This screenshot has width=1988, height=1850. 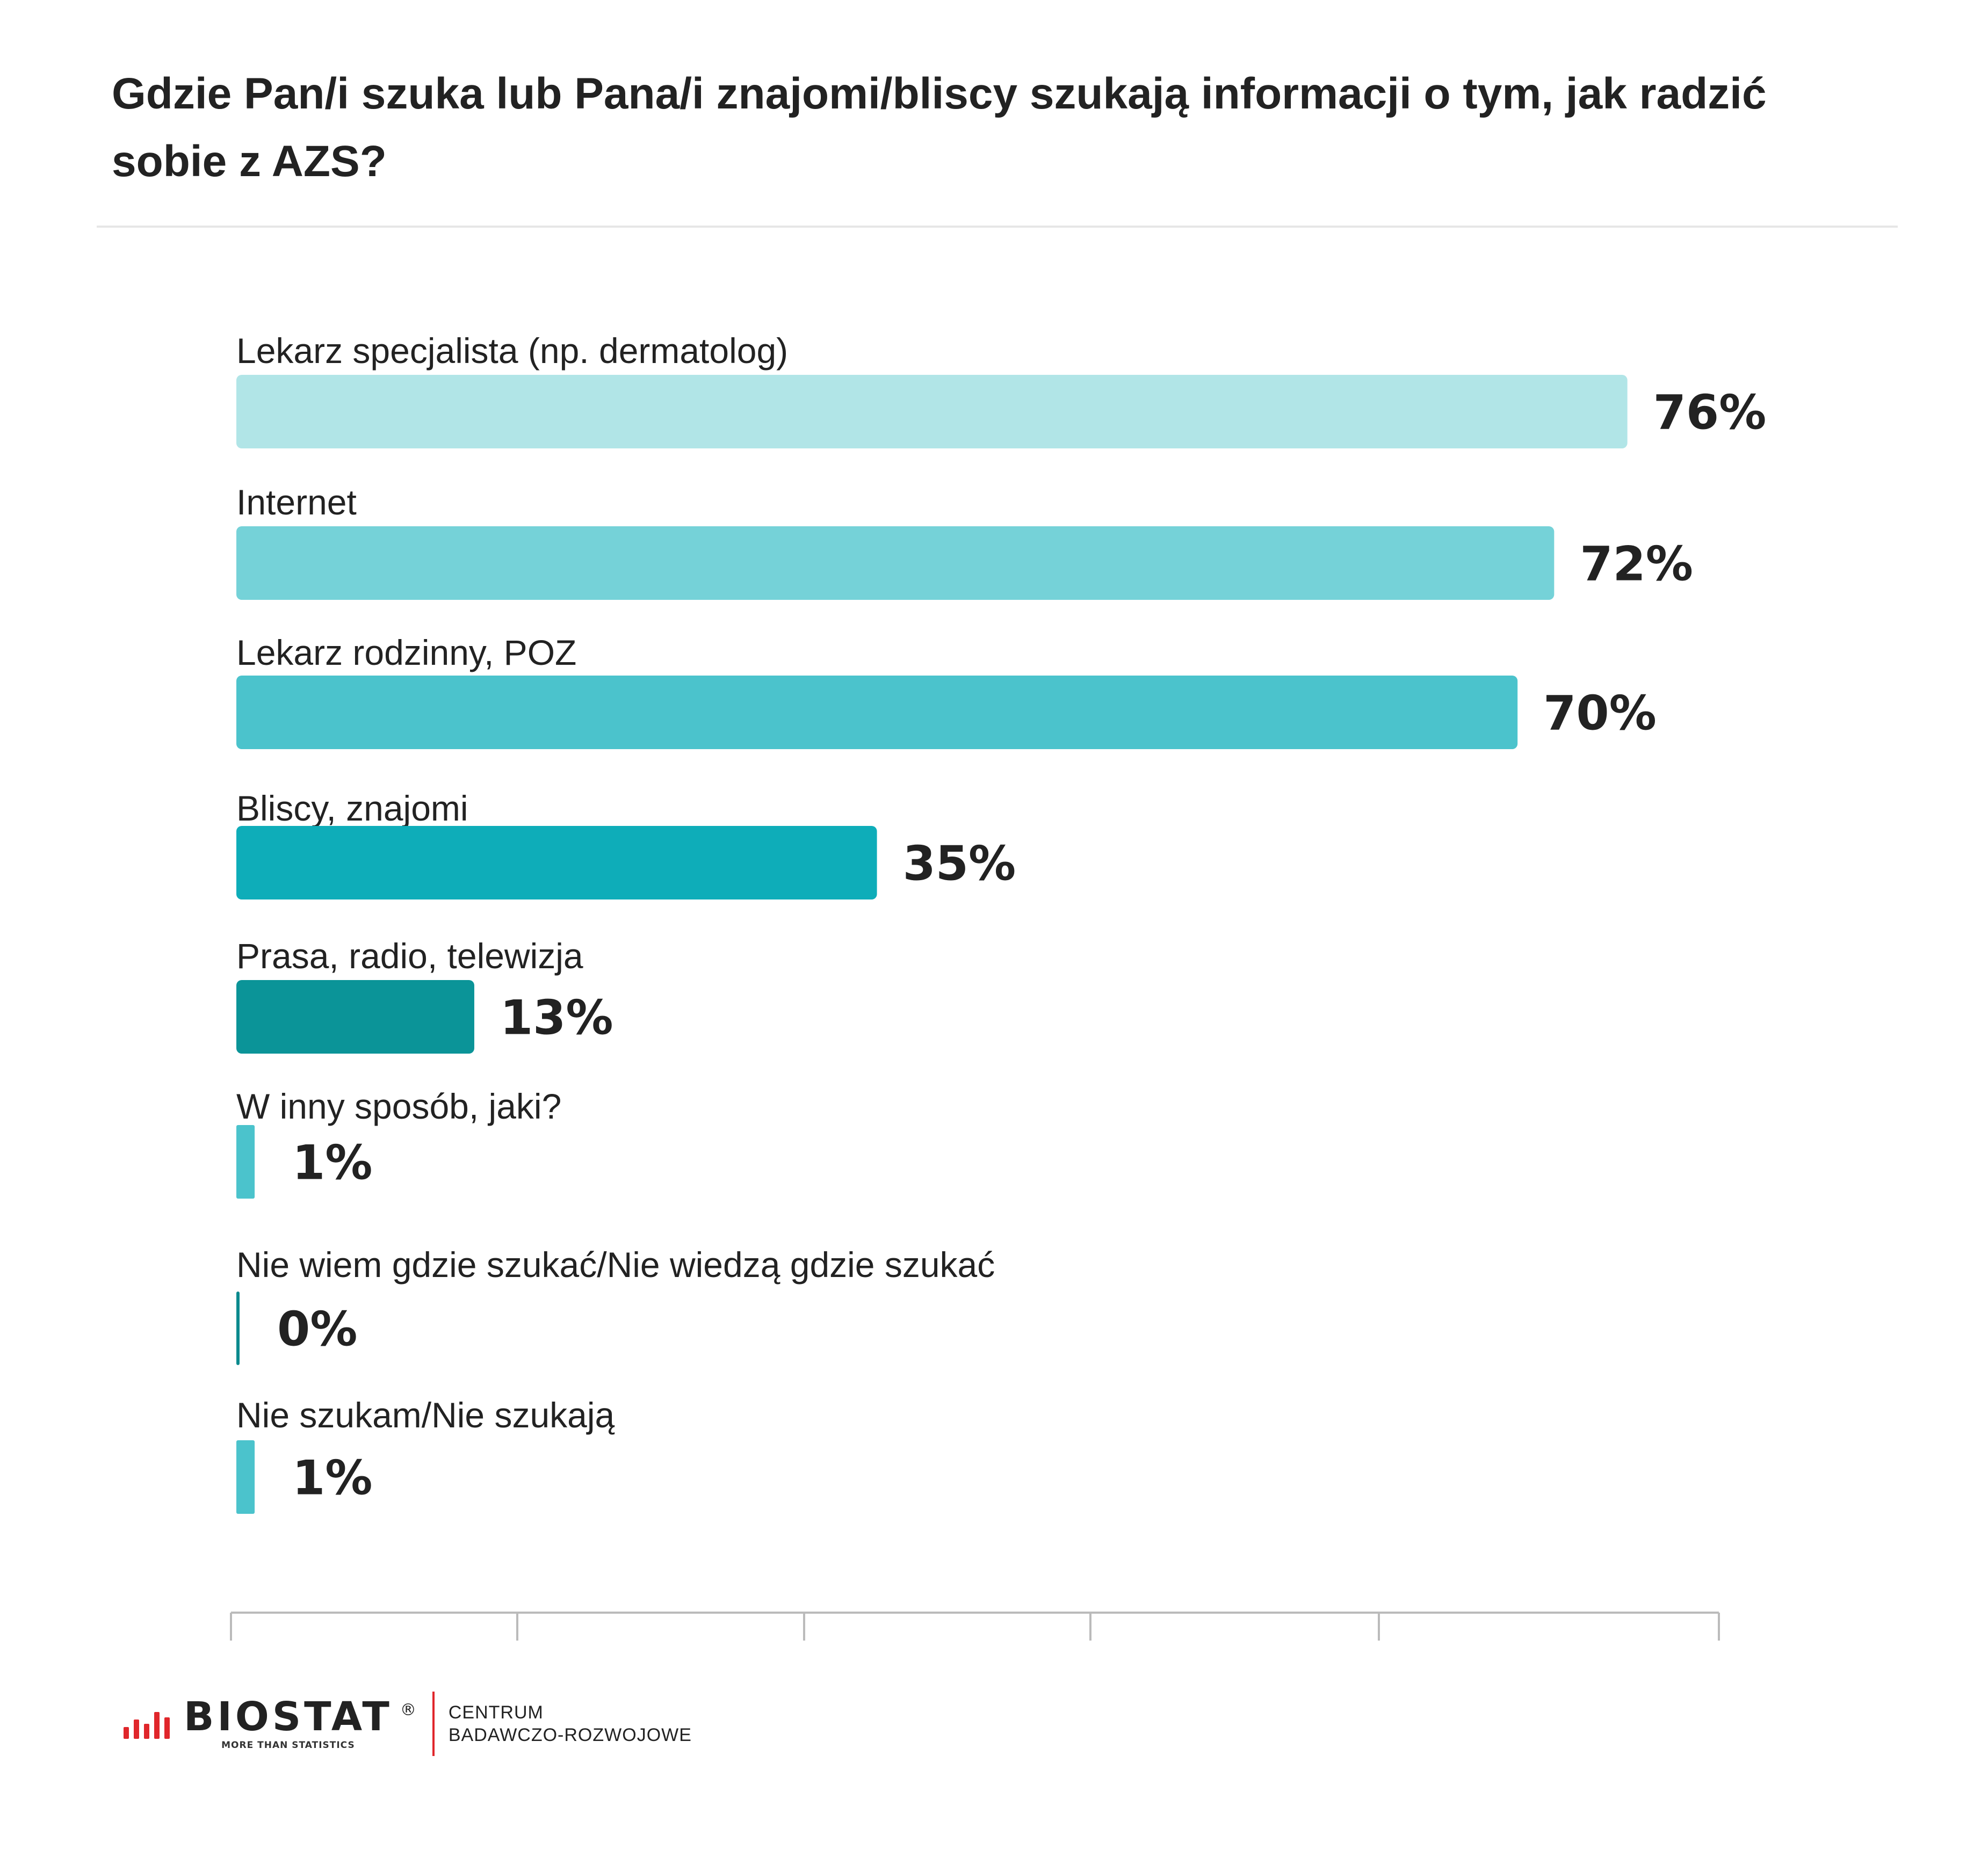 What do you see at coordinates (975, 1626) in the screenshot?
I see `x-axis` at bounding box center [975, 1626].